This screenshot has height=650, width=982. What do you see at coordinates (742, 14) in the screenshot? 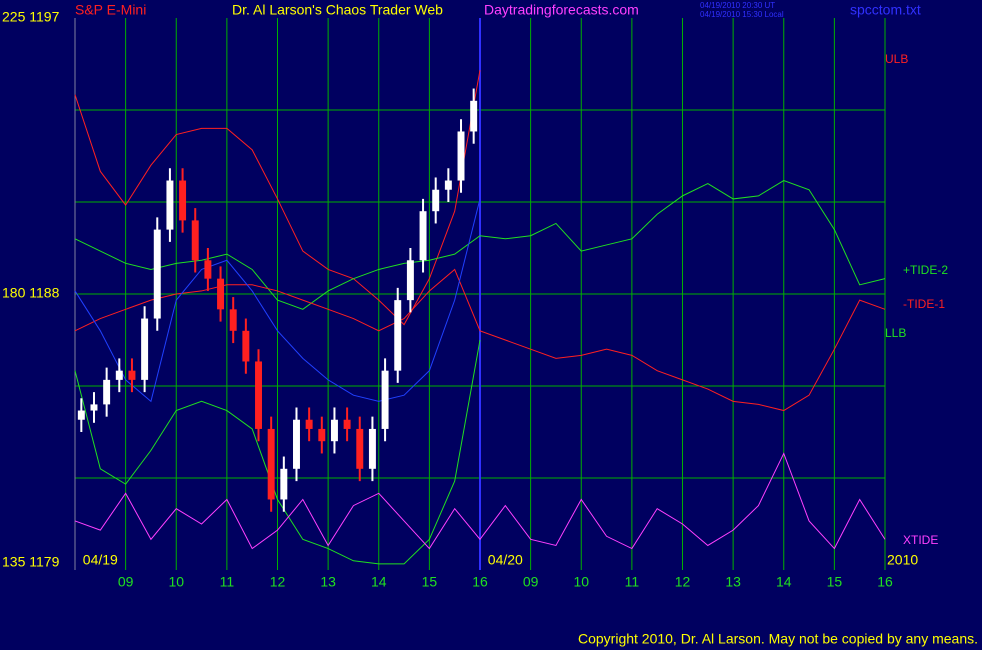
I see `timestamp-local: 04/19/2010 15:30 Local` at bounding box center [742, 14].